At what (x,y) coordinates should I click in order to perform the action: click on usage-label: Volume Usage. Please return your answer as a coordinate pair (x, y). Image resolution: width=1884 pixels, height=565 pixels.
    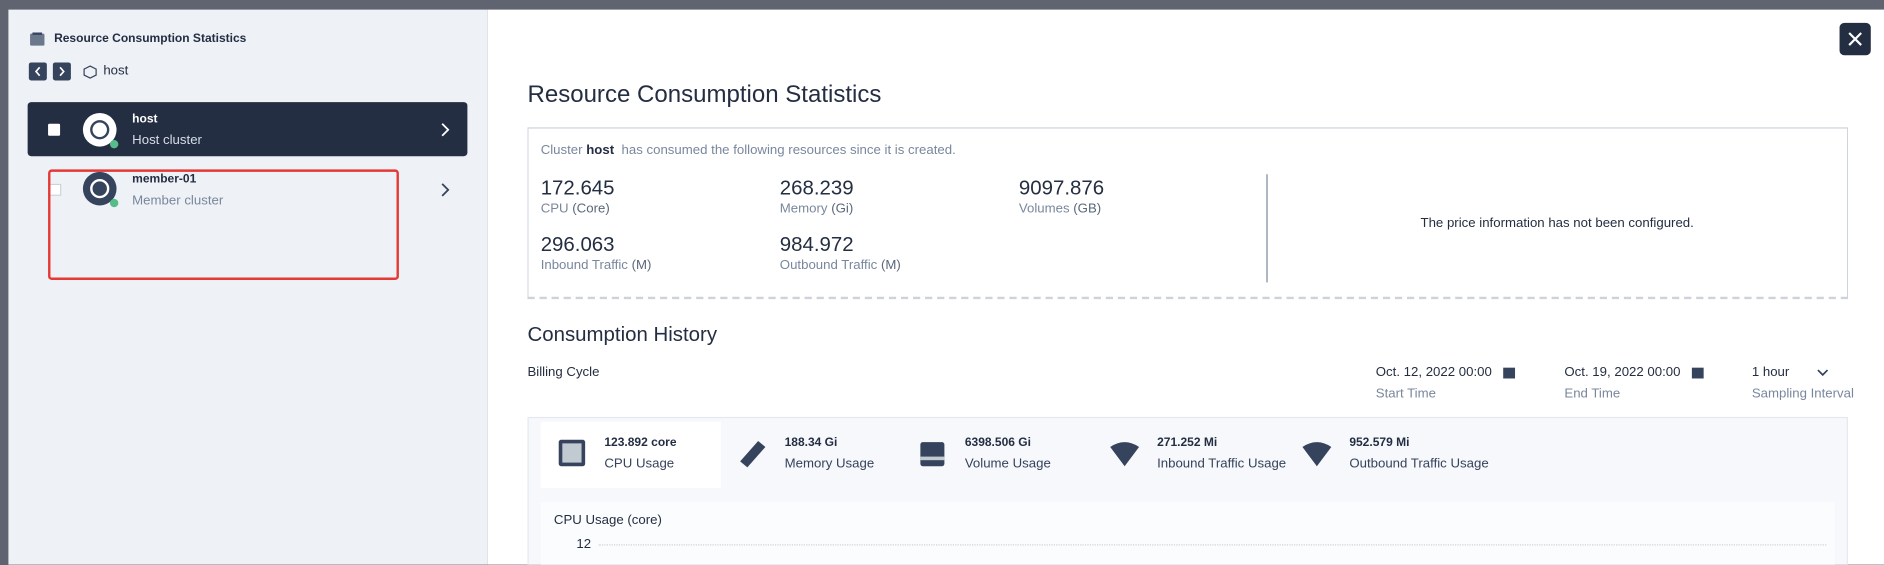
    Looking at the image, I should click on (1007, 463).